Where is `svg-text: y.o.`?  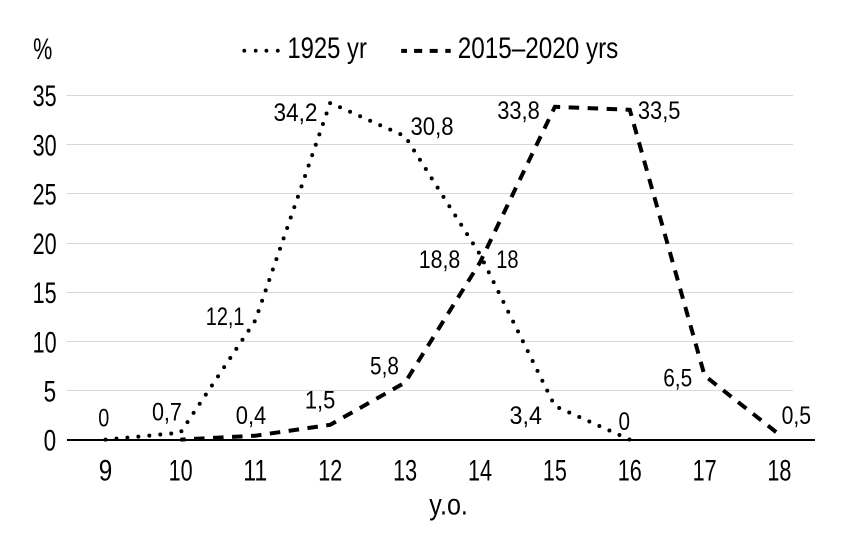 svg-text: y.o. is located at coordinates (448, 504).